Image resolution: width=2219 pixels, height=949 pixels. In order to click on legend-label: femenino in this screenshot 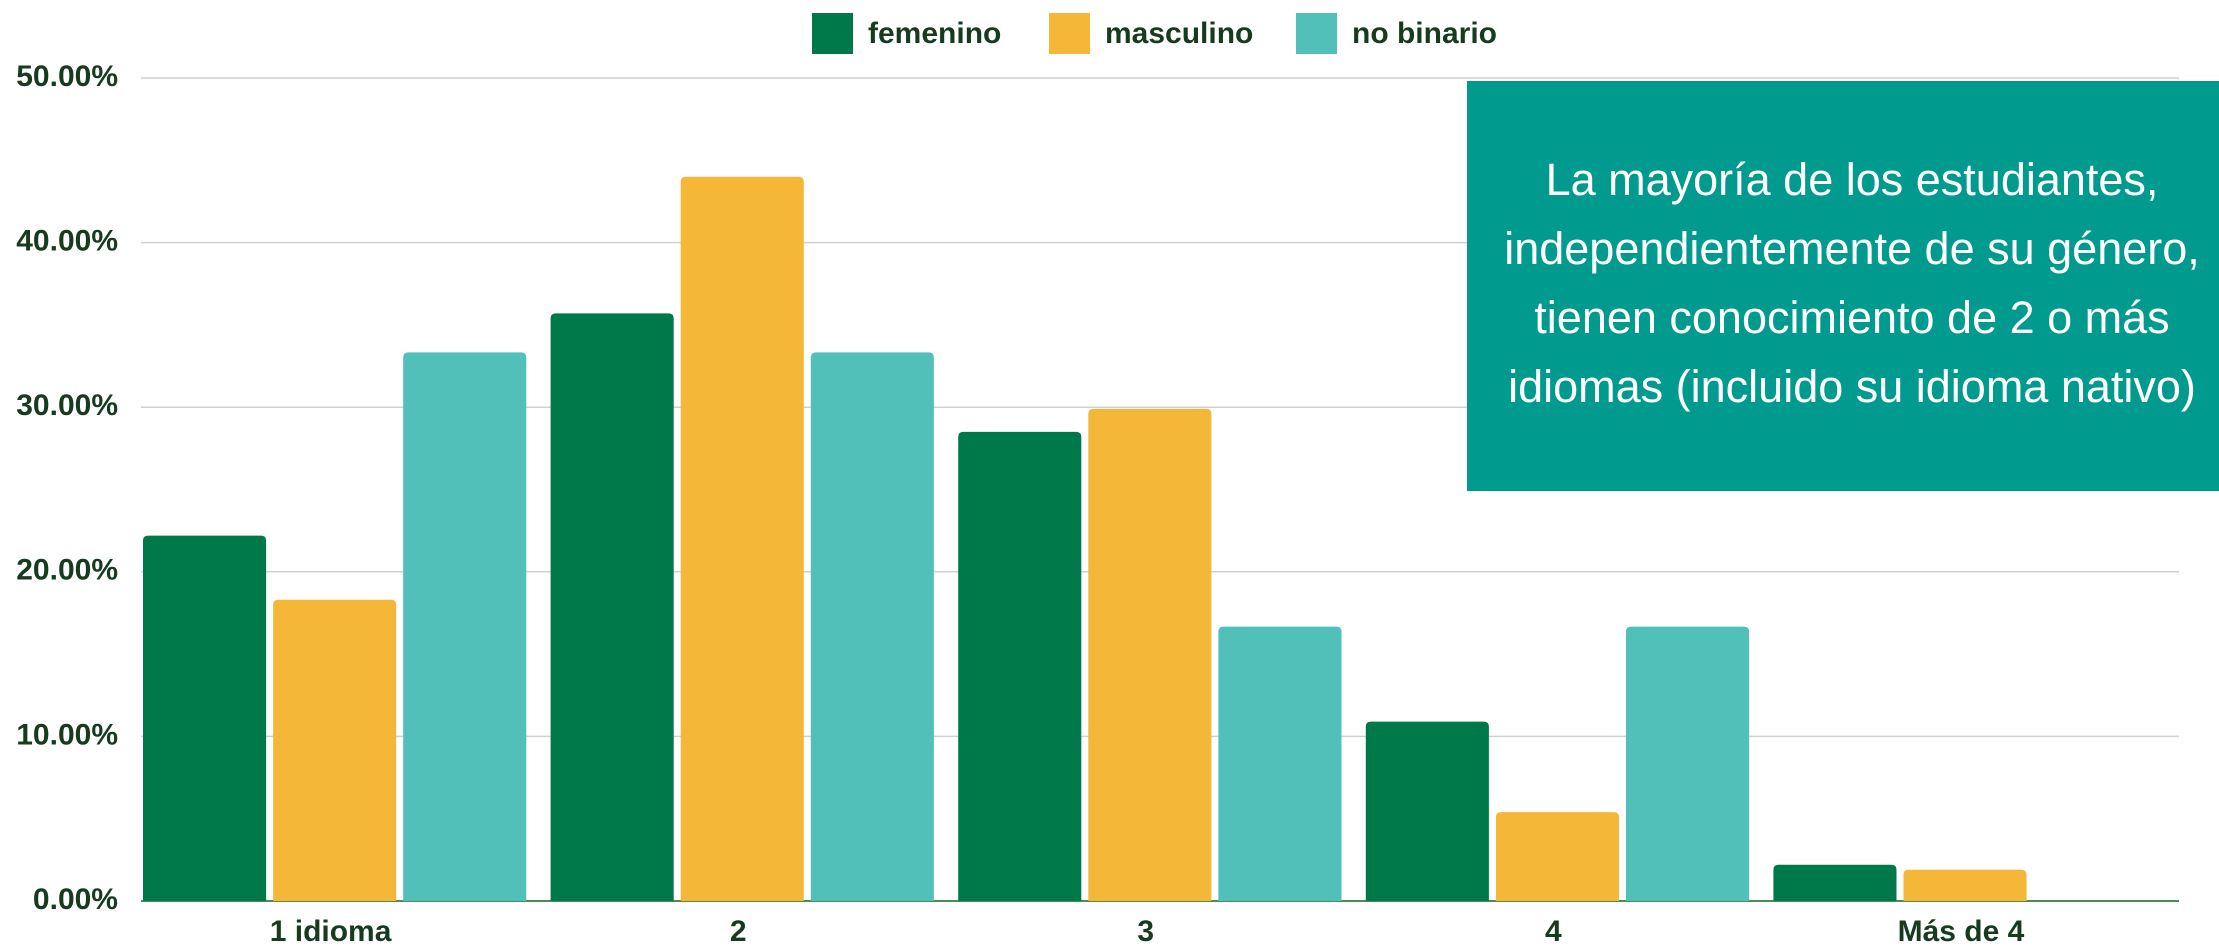, I will do `click(934, 33)`.